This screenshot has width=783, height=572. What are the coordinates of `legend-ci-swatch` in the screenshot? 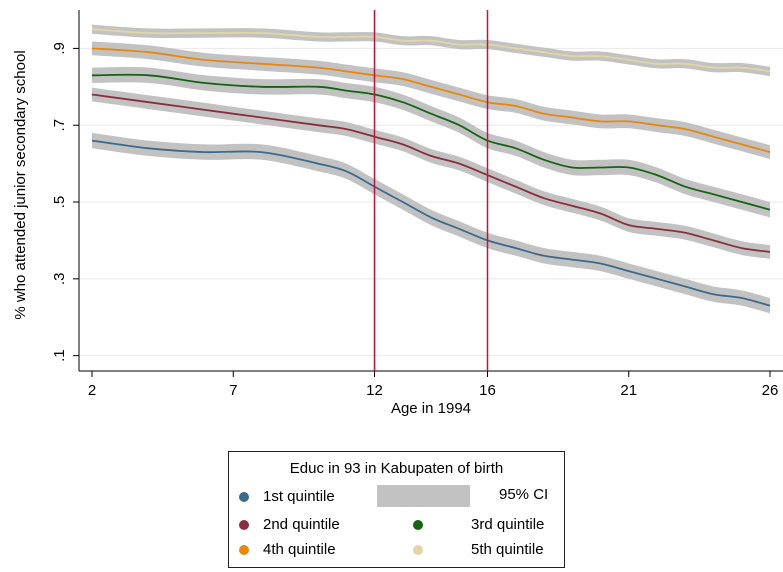 It's located at (423, 496).